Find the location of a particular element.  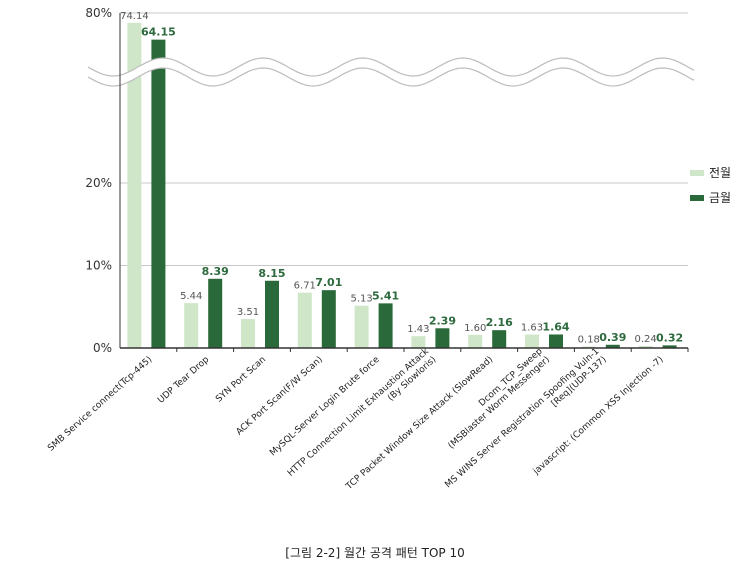

y-tick-label: 0% is located at coordinates (102, 348).